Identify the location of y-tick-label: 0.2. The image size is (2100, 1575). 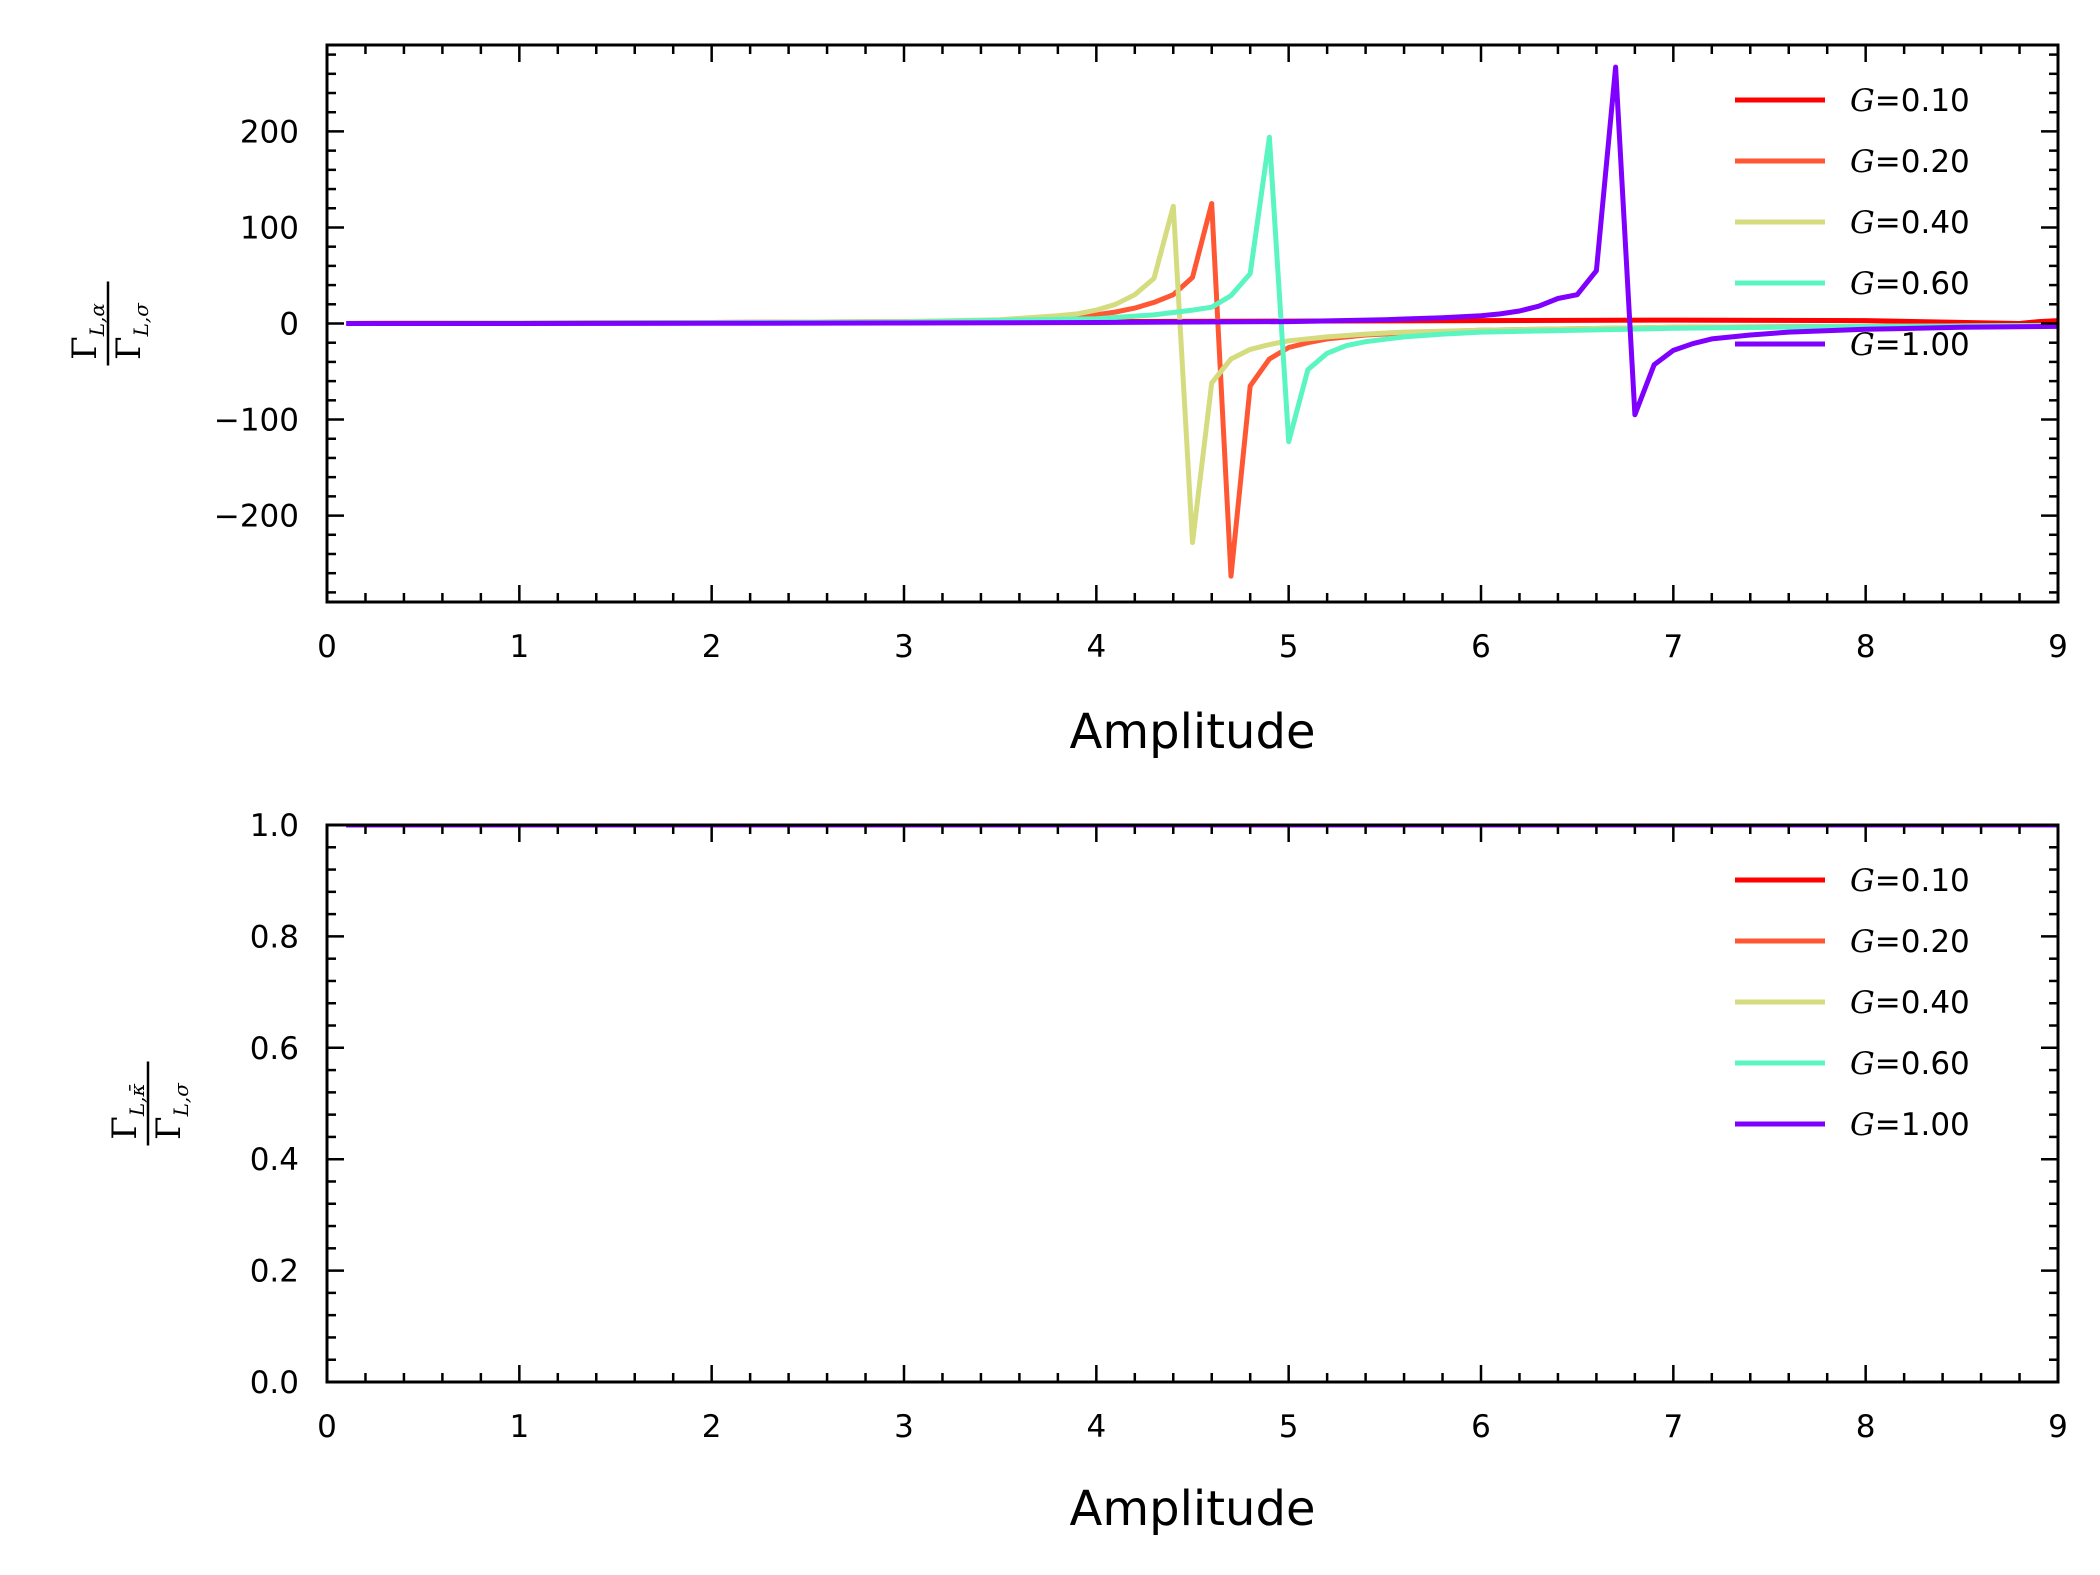
(274, 1272).